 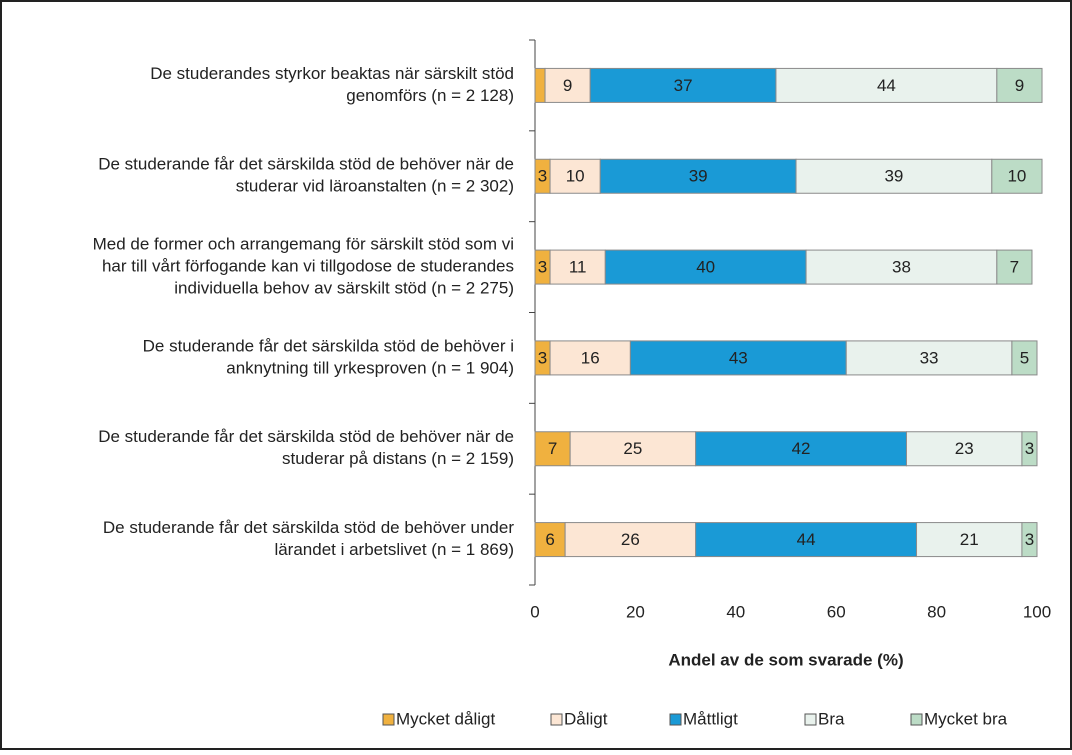 I want to click on x-tick-label: 100, so click(x=1037, y=611).